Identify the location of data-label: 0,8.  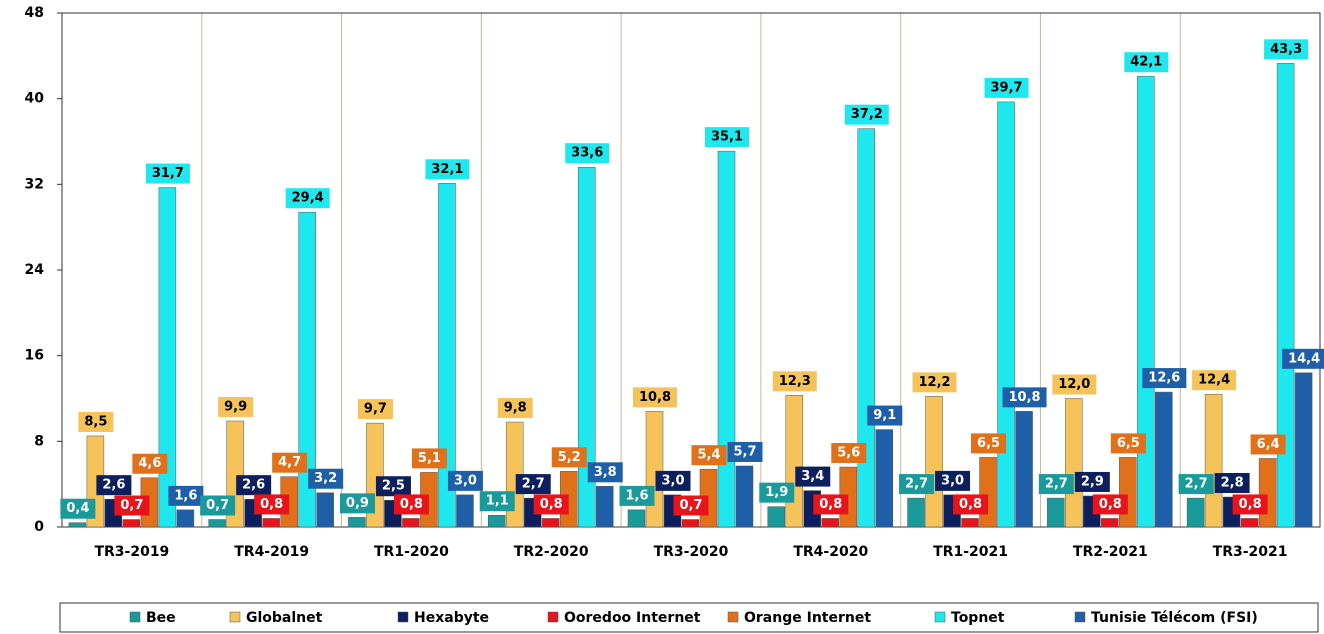
(411, 504).